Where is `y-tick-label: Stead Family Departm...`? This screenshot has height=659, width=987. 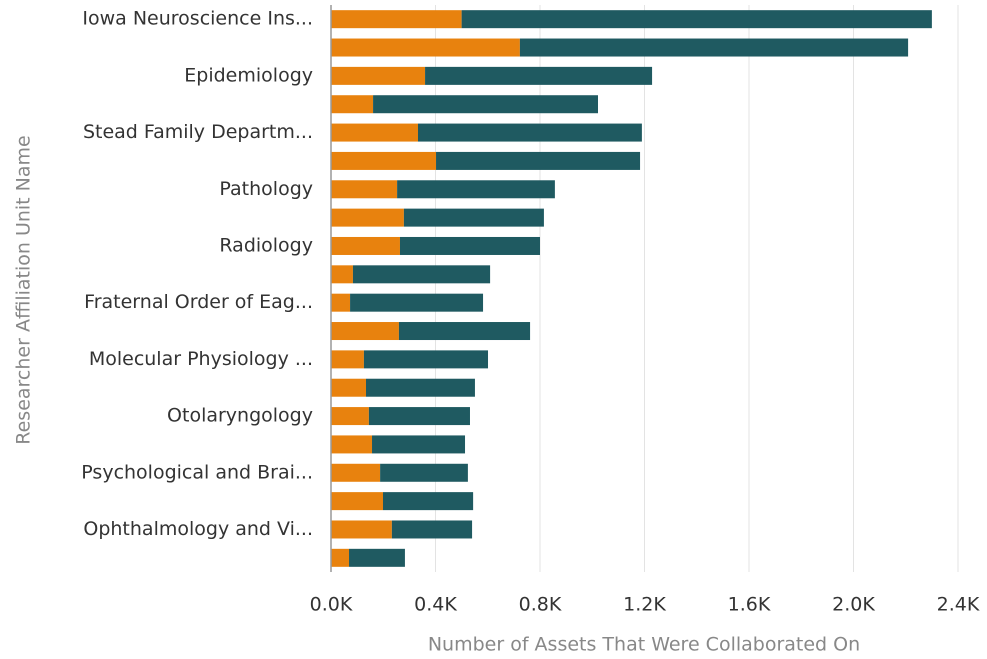
y-tick-label: Stead Family Departm... is located at coordinates (198, 132).